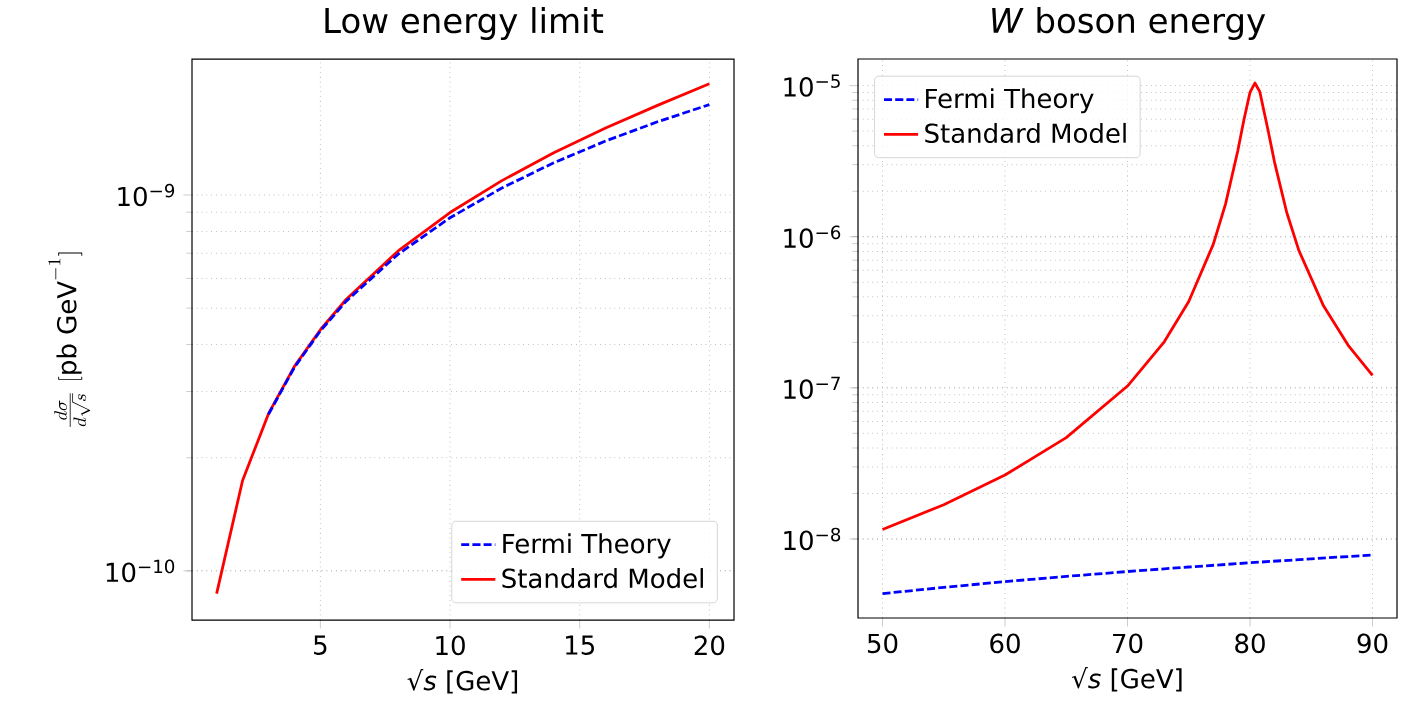 Image resolution: width=1403 pixels, height=715 pixels. I want to click on chart-title: Low energy limit, so click(464, 23).